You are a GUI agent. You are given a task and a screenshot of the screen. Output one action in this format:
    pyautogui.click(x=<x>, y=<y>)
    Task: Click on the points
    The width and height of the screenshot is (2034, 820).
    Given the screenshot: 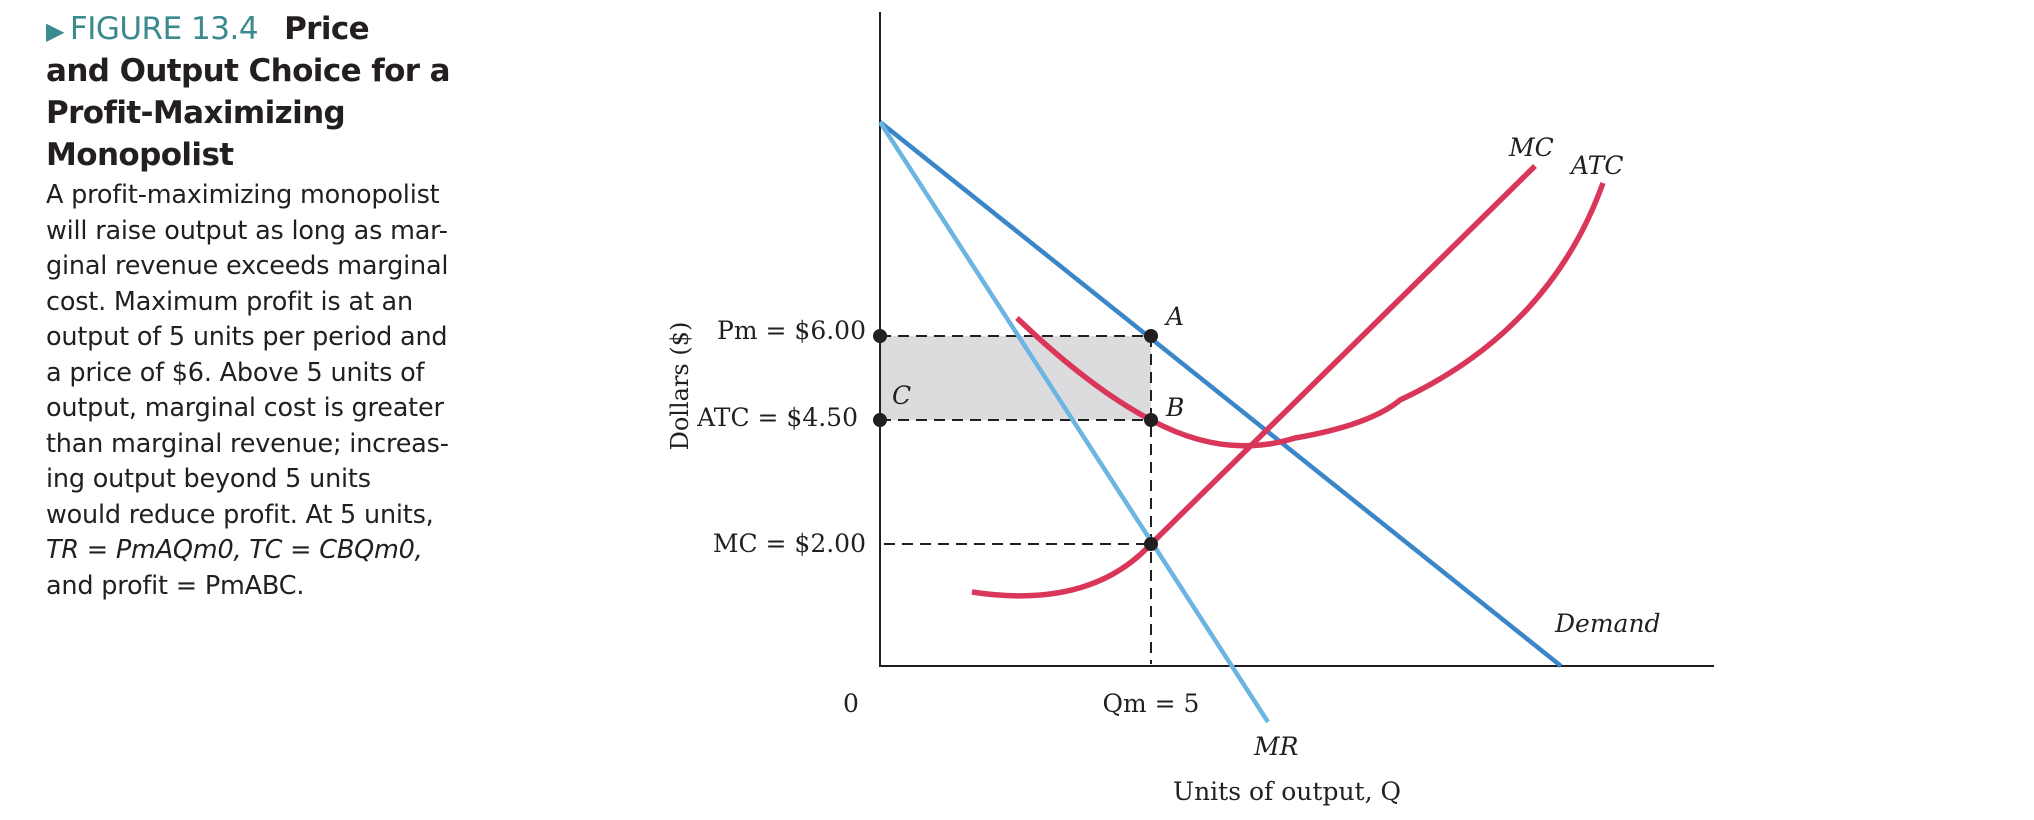 What is the action you would take?
    pyautogui.click(x=1015, y=440)
    